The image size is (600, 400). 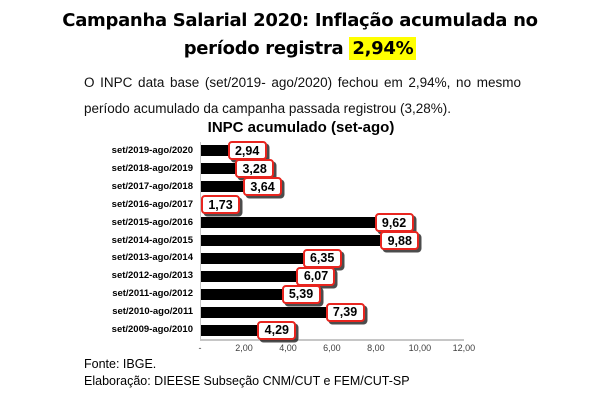 I want to click on category-label: set/2013-ago/2014, so click(x=152, y=258).